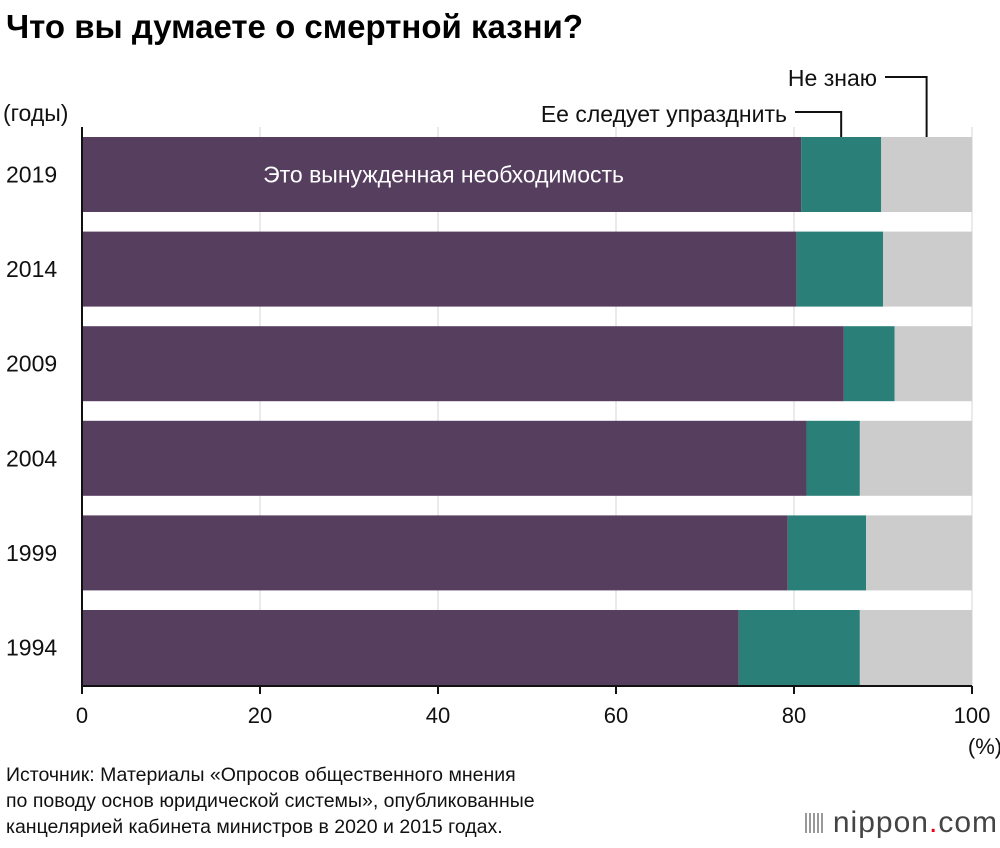 The height and width of the screenshot is (848, 1000). What do you see at coordinates (664, 114) in the screenshot?
I see `legend-label: Ее следует упразднить` at bounding box center [664, 114].